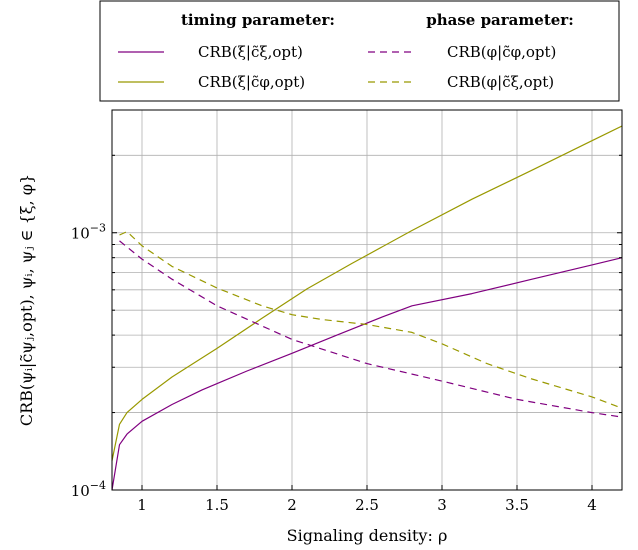 The width and height of the screenshot is (638, 550). Describe the element at coordinates (142, 505) in the screenshot. I see `x-tick-label: 1` at that location.